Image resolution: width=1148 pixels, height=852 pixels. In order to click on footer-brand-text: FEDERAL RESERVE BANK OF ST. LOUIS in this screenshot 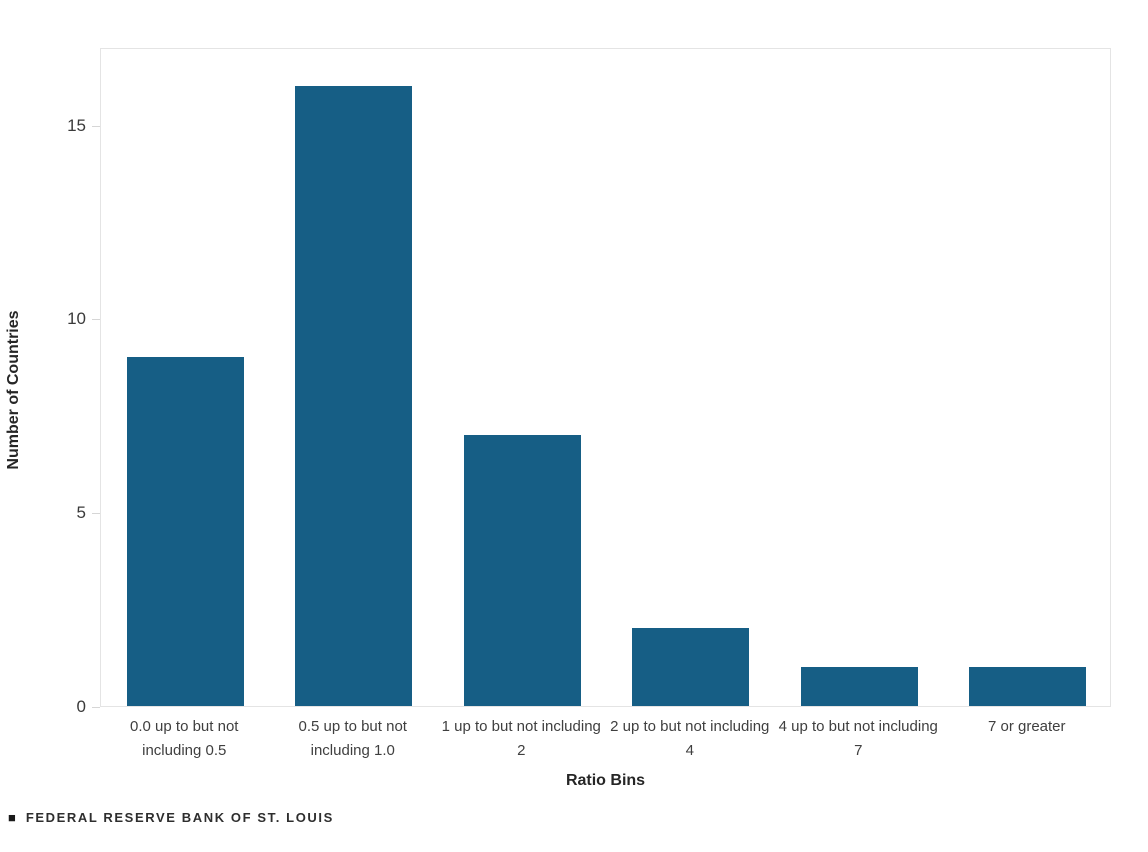, I will do `click(179, 817)`.